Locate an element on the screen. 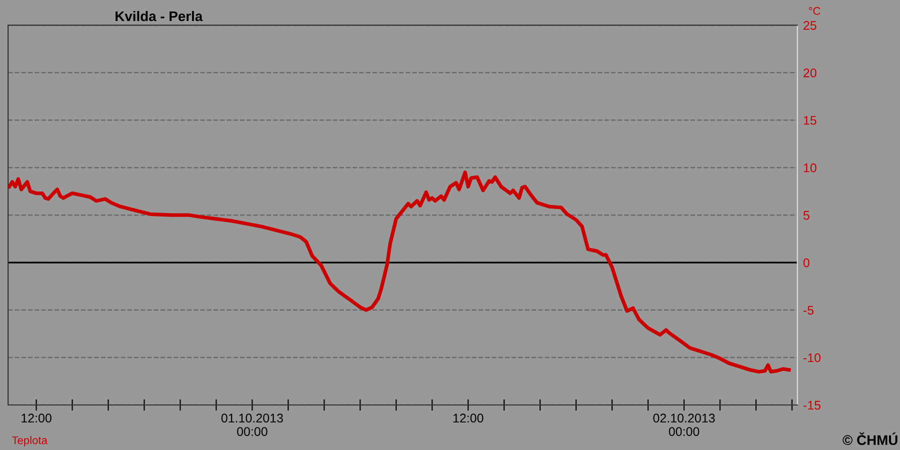  y-tick-label: 0 is located at coordinates (806, 263).